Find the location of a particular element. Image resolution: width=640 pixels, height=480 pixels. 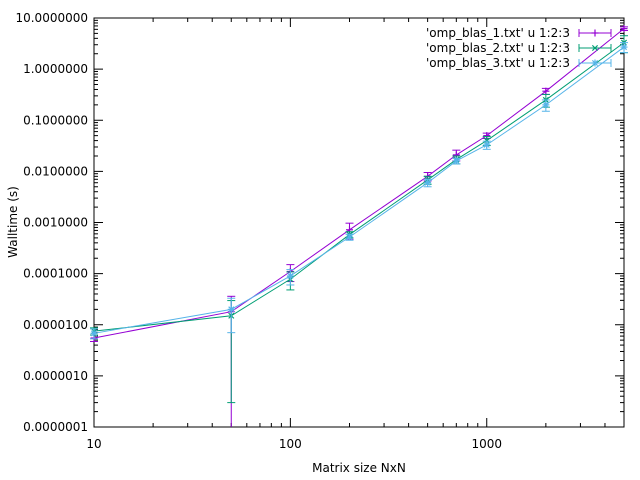

y-tick-label: 0.0100000 is located at coordinates (55, 171).